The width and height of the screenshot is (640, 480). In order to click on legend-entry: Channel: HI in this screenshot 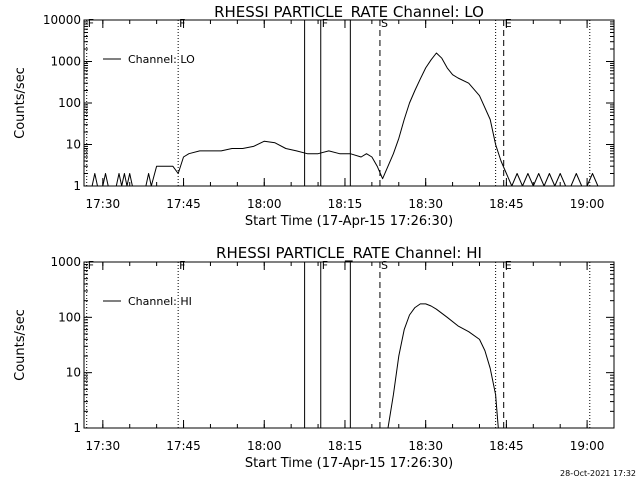, I will do `click(160, 301)`.